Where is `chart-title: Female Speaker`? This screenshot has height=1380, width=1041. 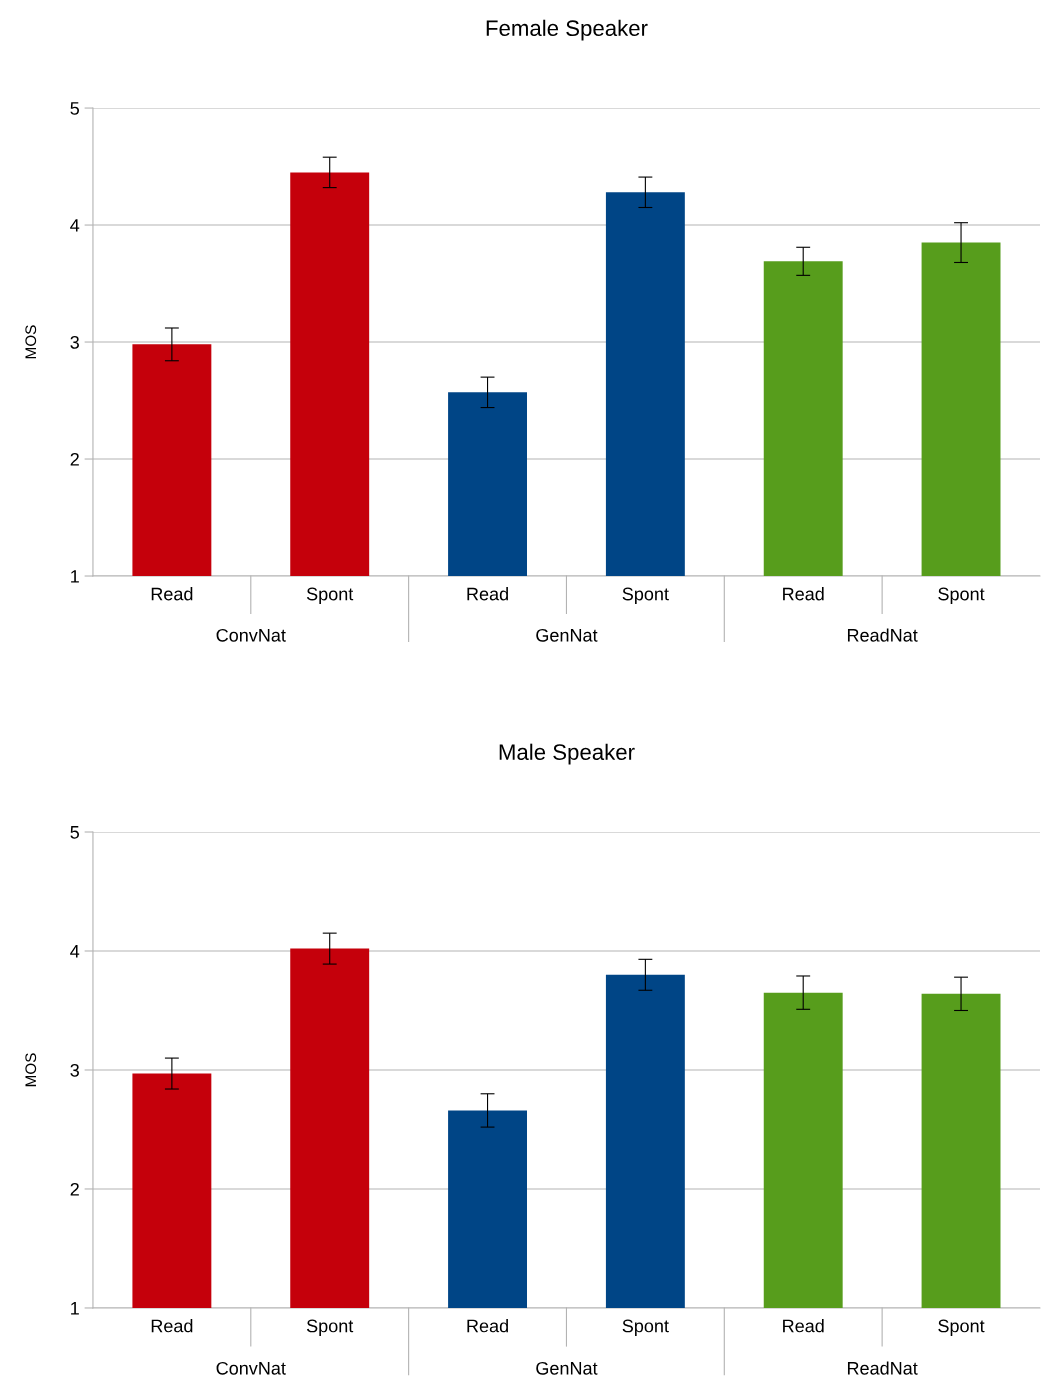
chart-title: Female Speaker is located at coordinates (567, 30).